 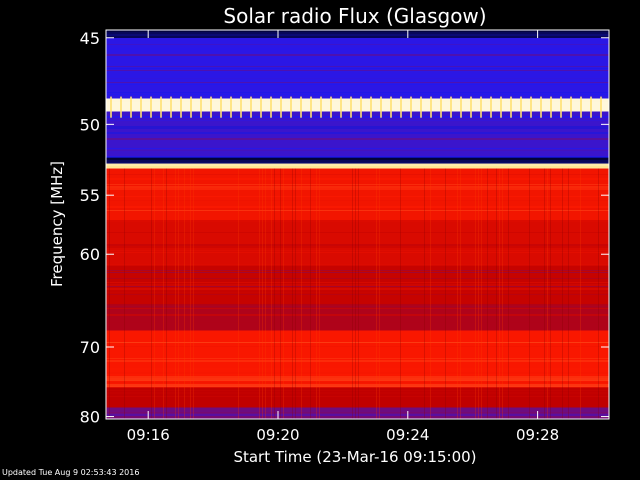 I want to click on x-tick-label: 09:20, so click(x=277, y=435).